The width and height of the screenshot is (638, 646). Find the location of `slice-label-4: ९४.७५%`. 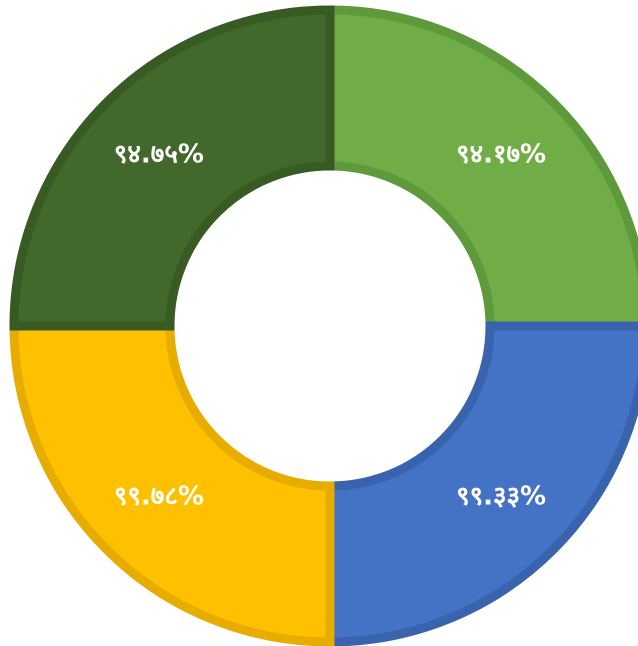

slice-label-4: ९४.७५% is located at coordinates (159, 154).